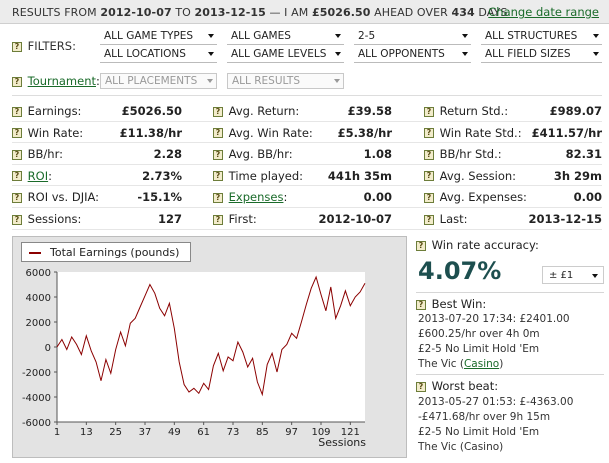  I want to click on y-tick-label: -6000, so click(36, 423).